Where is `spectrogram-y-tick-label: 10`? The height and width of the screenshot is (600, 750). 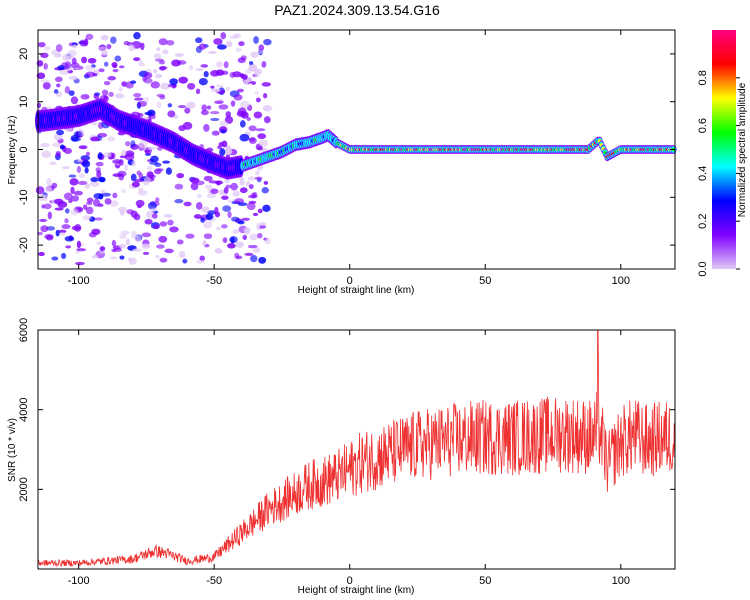
spectrogram-y-tick-label: 10 is located at coordinates (24, 102).